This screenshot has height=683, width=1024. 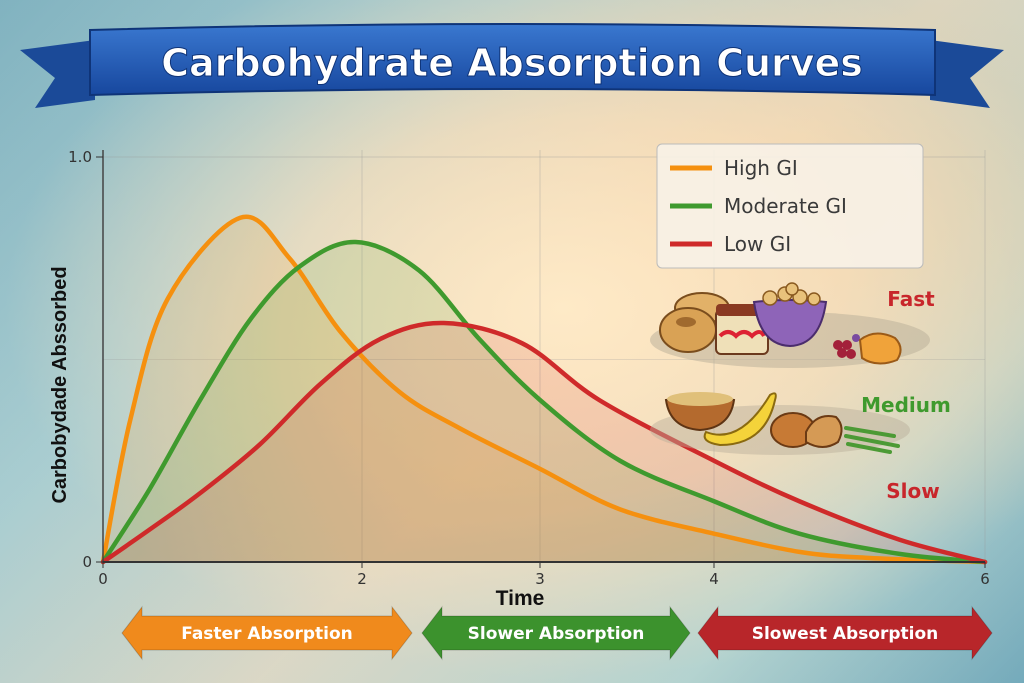 I want to click on x-tick-label: 3, so click(x=540, y=579).